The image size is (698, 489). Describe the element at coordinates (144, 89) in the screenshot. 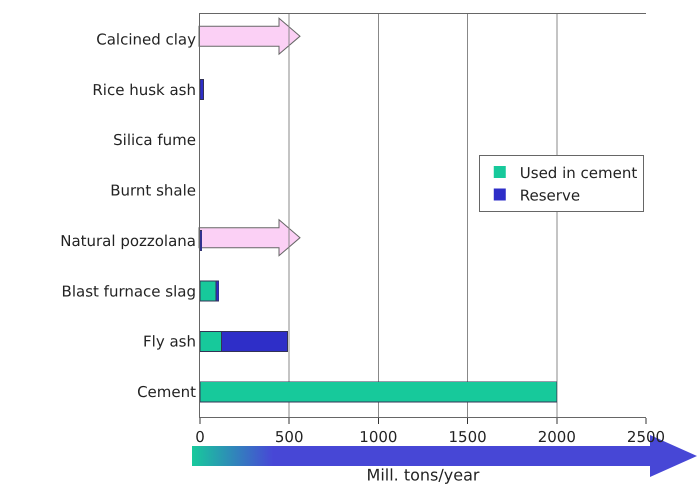

I see `y-tick-label: Rice husk ash` at that location.